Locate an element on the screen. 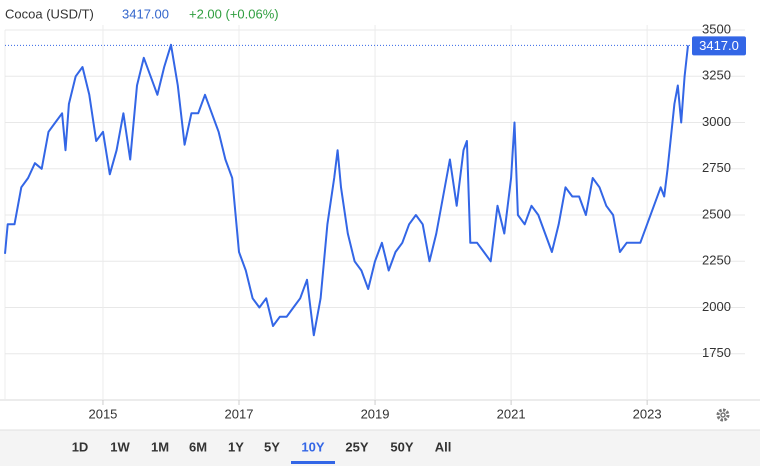 Image resolution: width=760 pixels, height=466 pixels. range-button-label: 1M is located at coordinates (160, 446).